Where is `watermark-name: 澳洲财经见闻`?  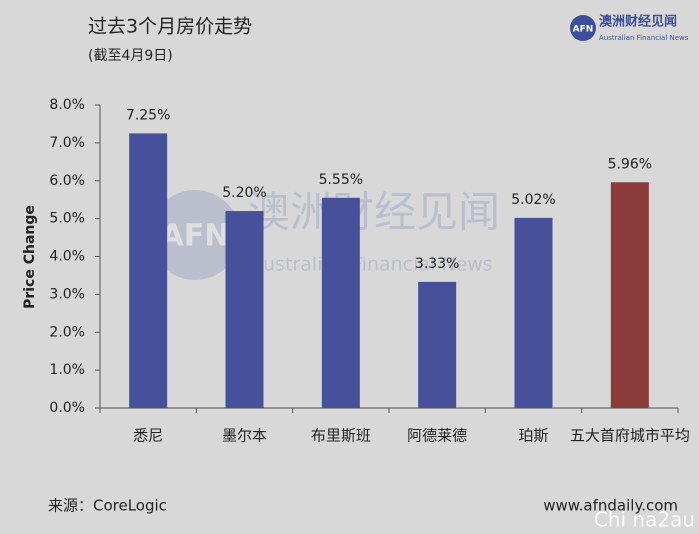
watermark-name: 澳洲财经见闻 is located at coordinates (374, 212).